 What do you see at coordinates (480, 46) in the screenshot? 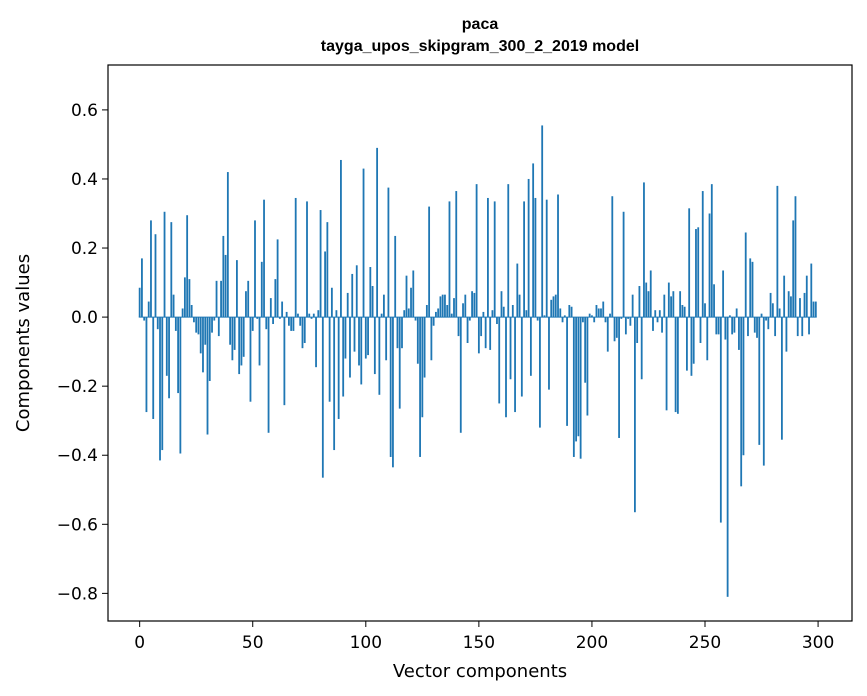
I see `chart-subtitle: tayga_upos_skipgram_300_2_2019 model` at bounding box center [480, 46].